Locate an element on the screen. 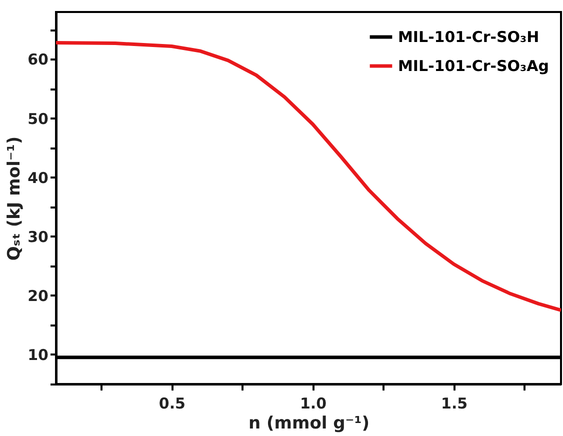  x-tick-label: 0.5 is located at coordinates (172, 403).